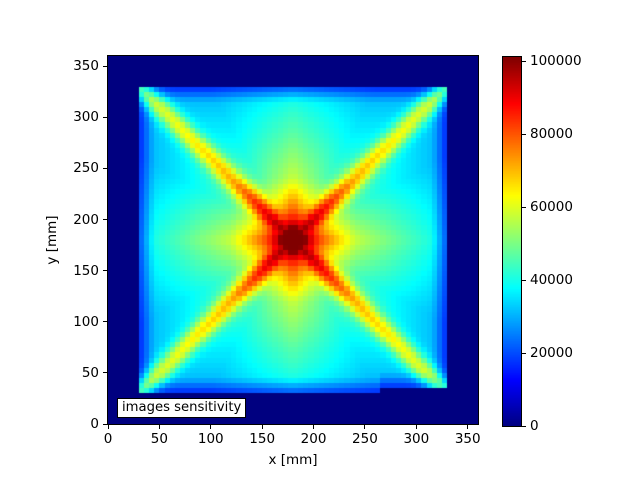 The image size is (640, 480). What do you see at coordinates (551, 134) in the screenshot?
I see `colorbar-tick-label: 80000` at bounding box center [551, 134].